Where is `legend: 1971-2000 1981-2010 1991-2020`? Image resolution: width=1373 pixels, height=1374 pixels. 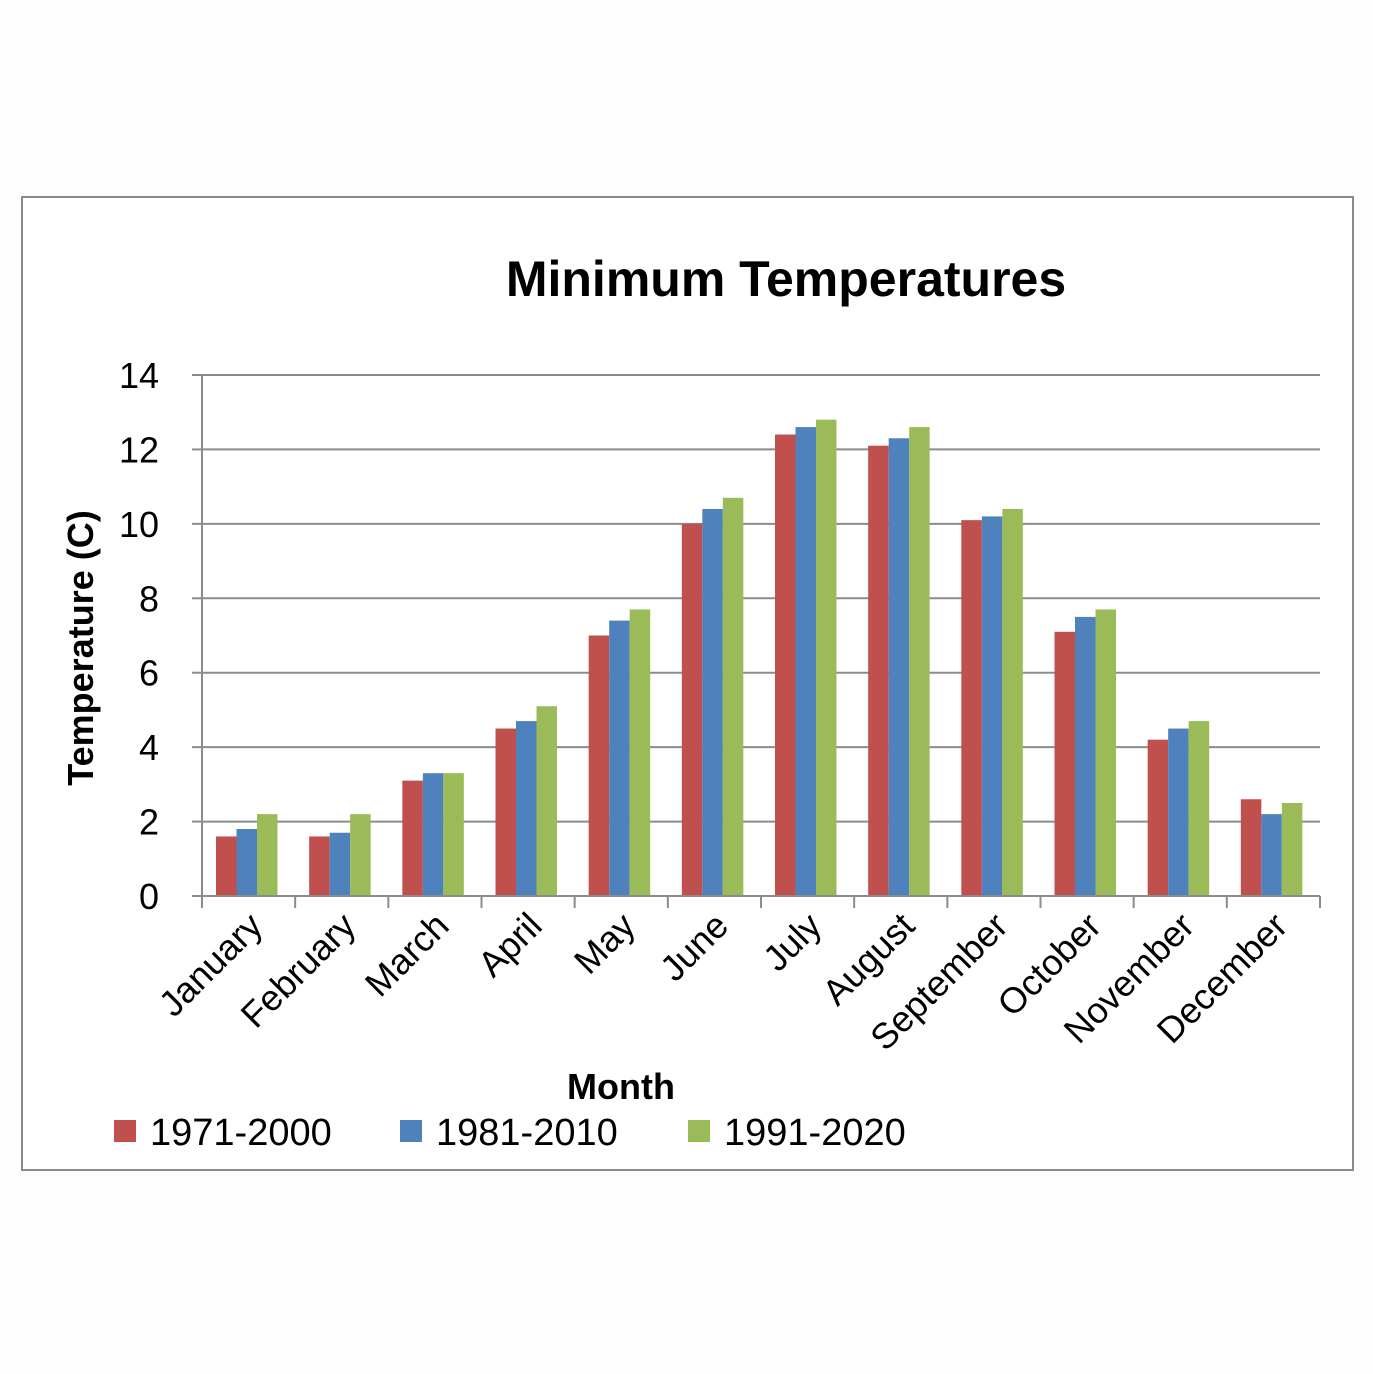
legend: 1971-2000 1981-2010 1991-2020 is located at coordinates (510, 1133).